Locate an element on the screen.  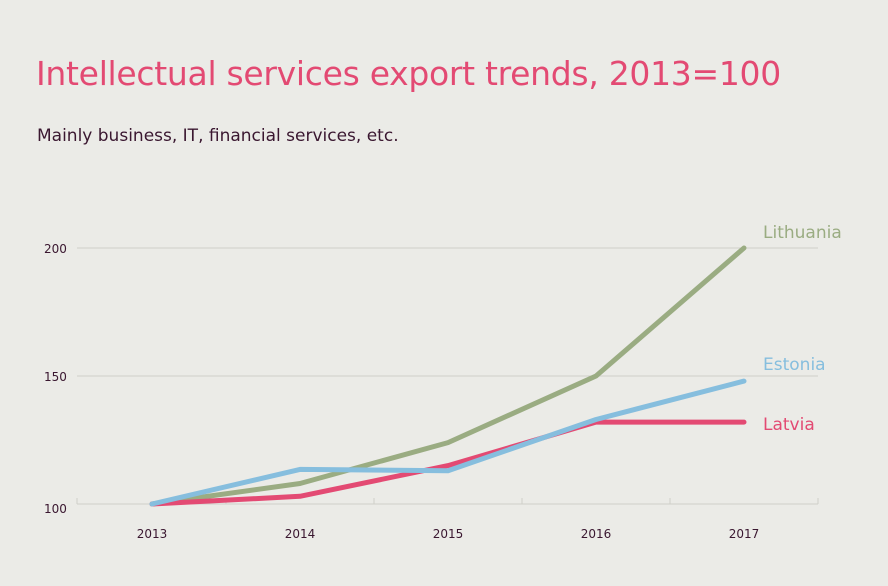
y-tick-label: 100 is located at coordinates (55, 509).